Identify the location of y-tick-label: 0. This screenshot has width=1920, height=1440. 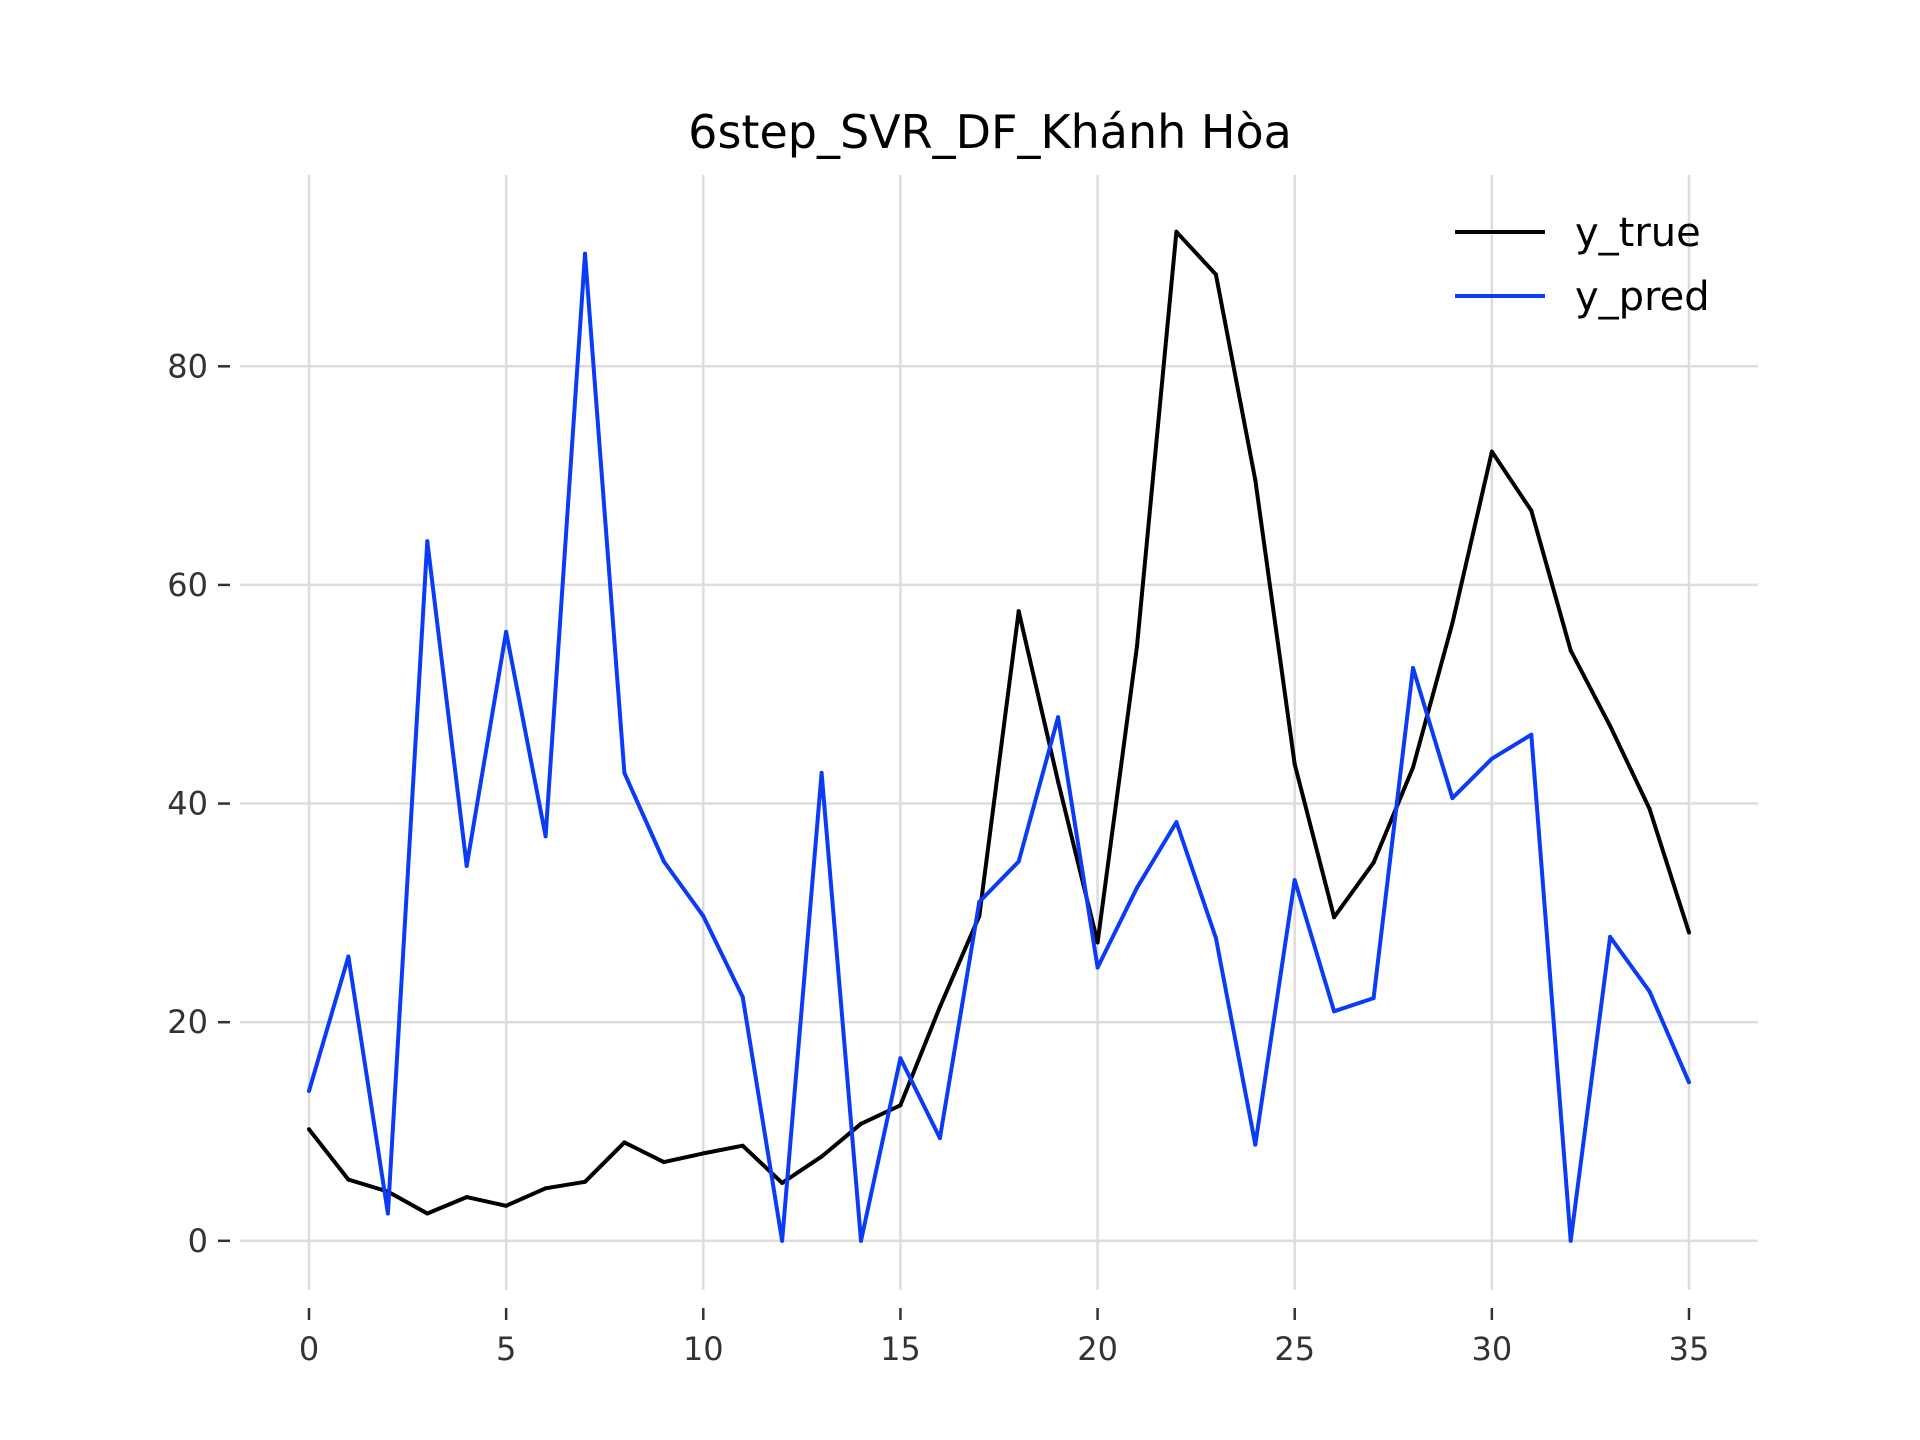
(198, 1241).